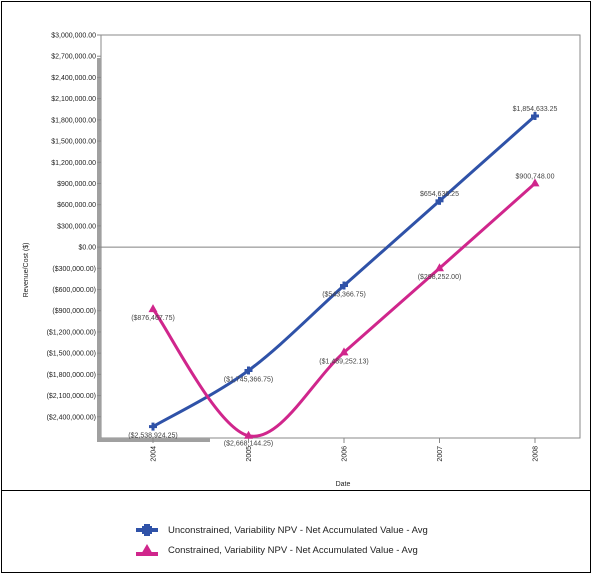  What do you see at coordinates (73, 57) in the screenshot?
I see `y-tick-label: $2,700,000.00` at bounding box center [73, 57].